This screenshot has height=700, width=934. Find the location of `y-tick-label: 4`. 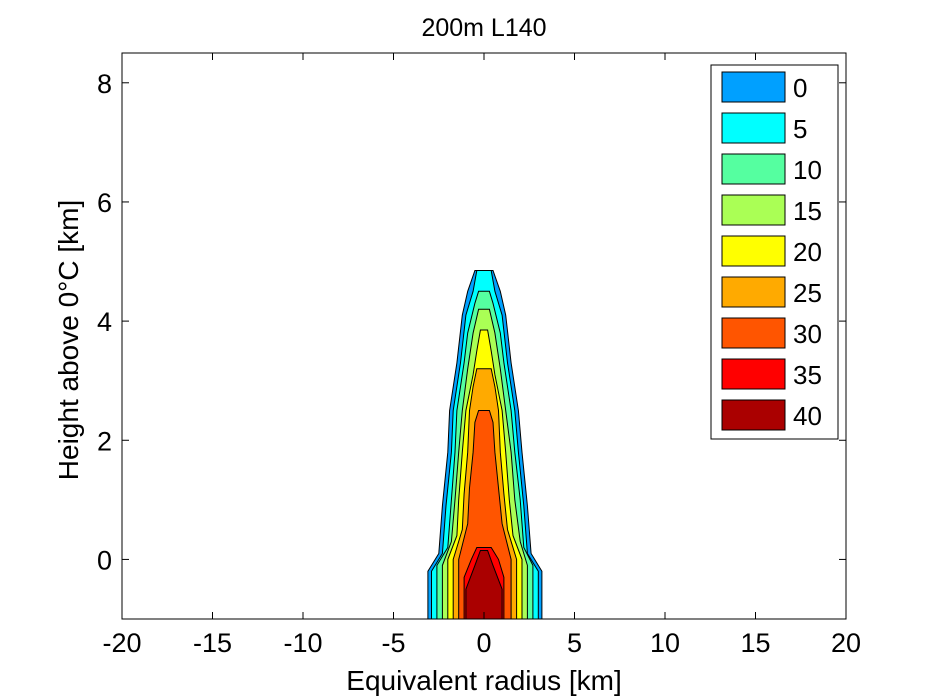

y-tick-label: 4 is located at coordinates (104, 322).